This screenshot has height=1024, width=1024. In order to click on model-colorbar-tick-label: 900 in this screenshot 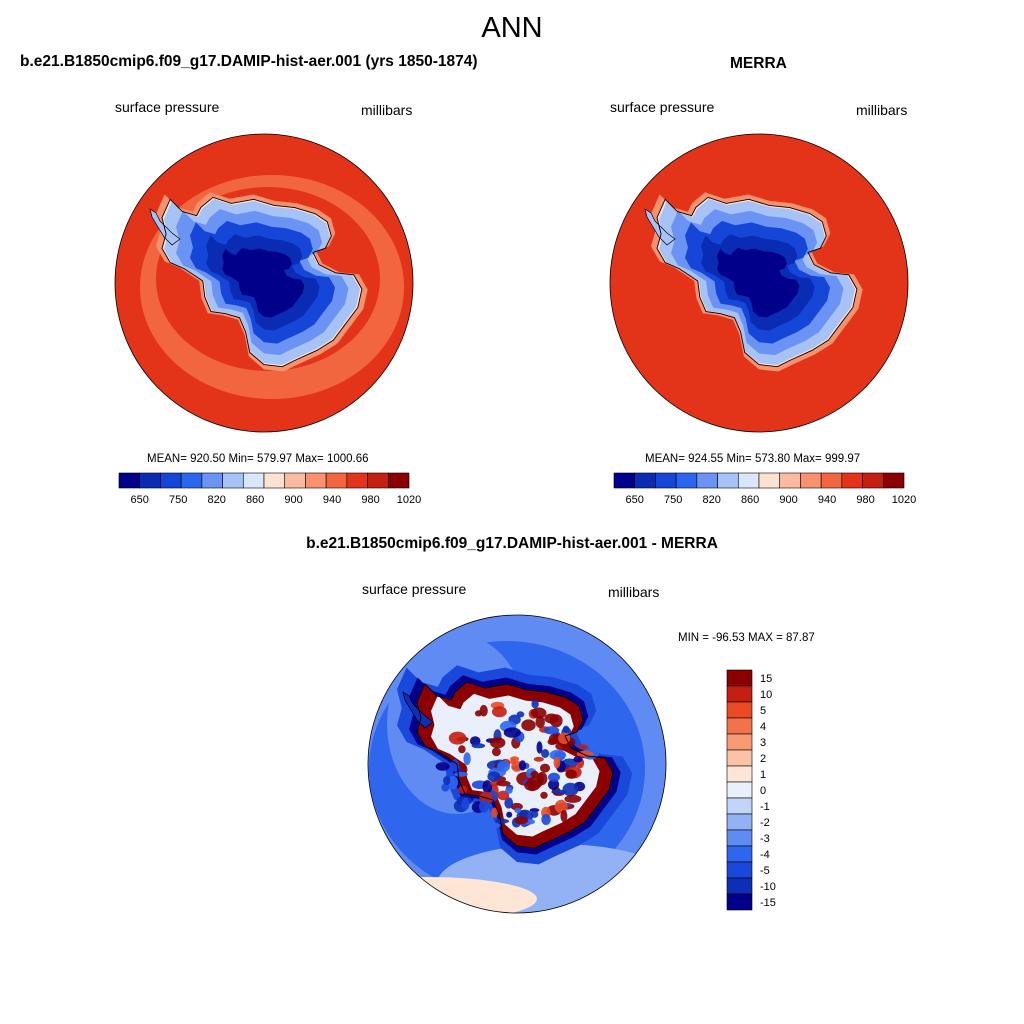, I will do `click(293, 500)`.